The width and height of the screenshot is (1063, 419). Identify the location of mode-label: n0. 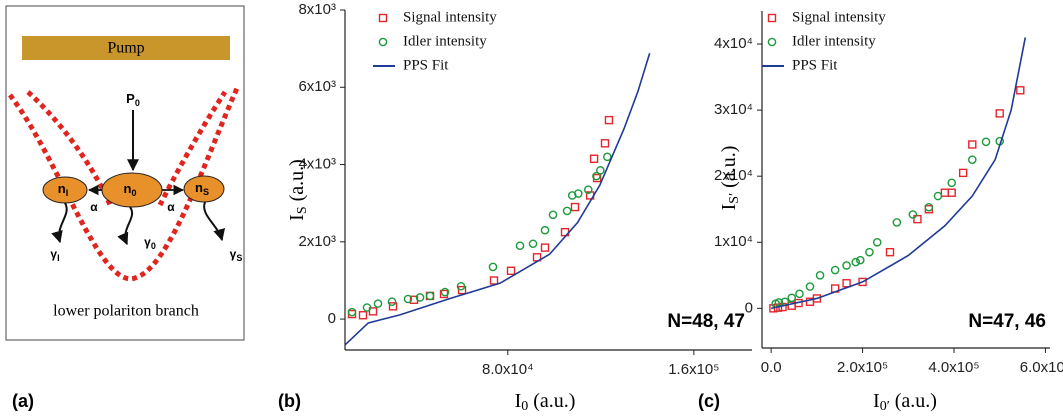
(130, 189).